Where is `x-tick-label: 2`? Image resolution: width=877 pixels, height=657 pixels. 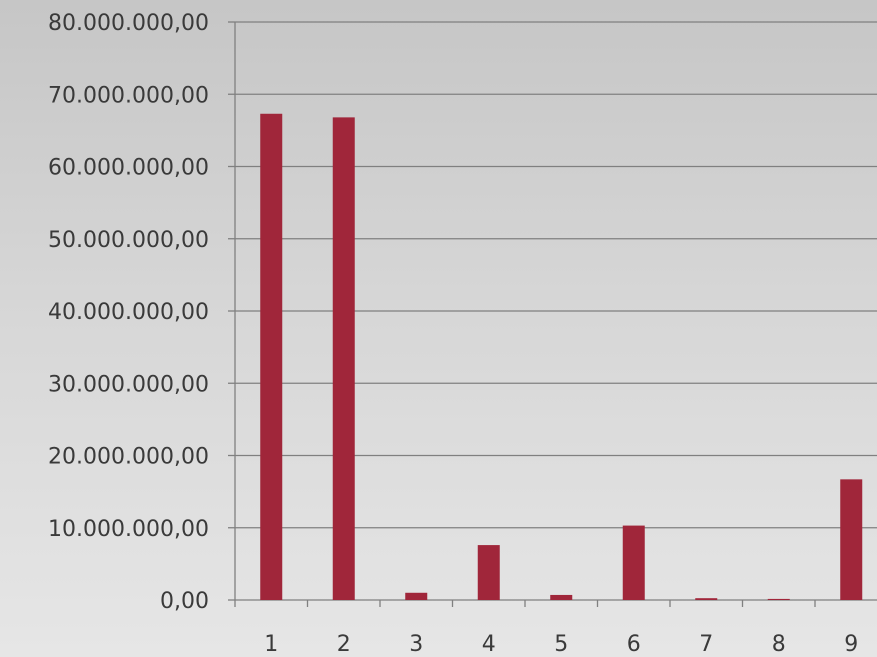 x-tick-label: 2 is located at coordinates (344, 644).